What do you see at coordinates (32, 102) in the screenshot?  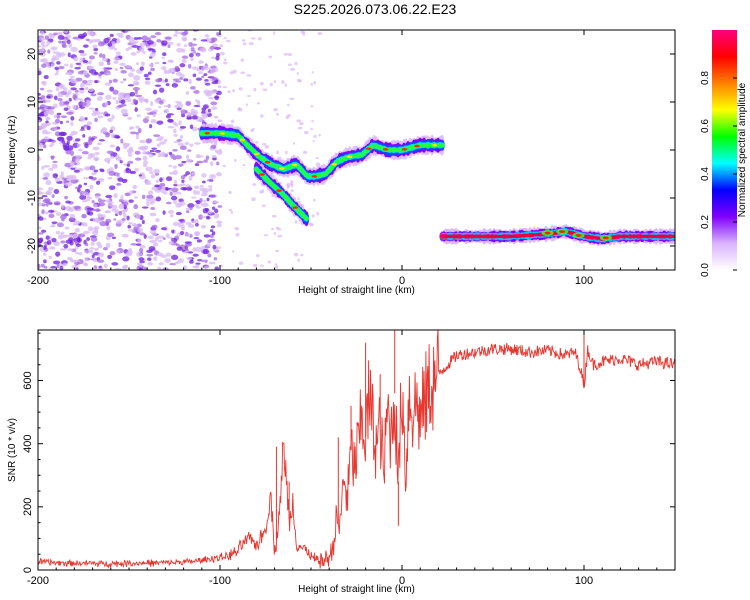 I see `heatmap-ytick-label: 10` at bounding box center [32, 102].